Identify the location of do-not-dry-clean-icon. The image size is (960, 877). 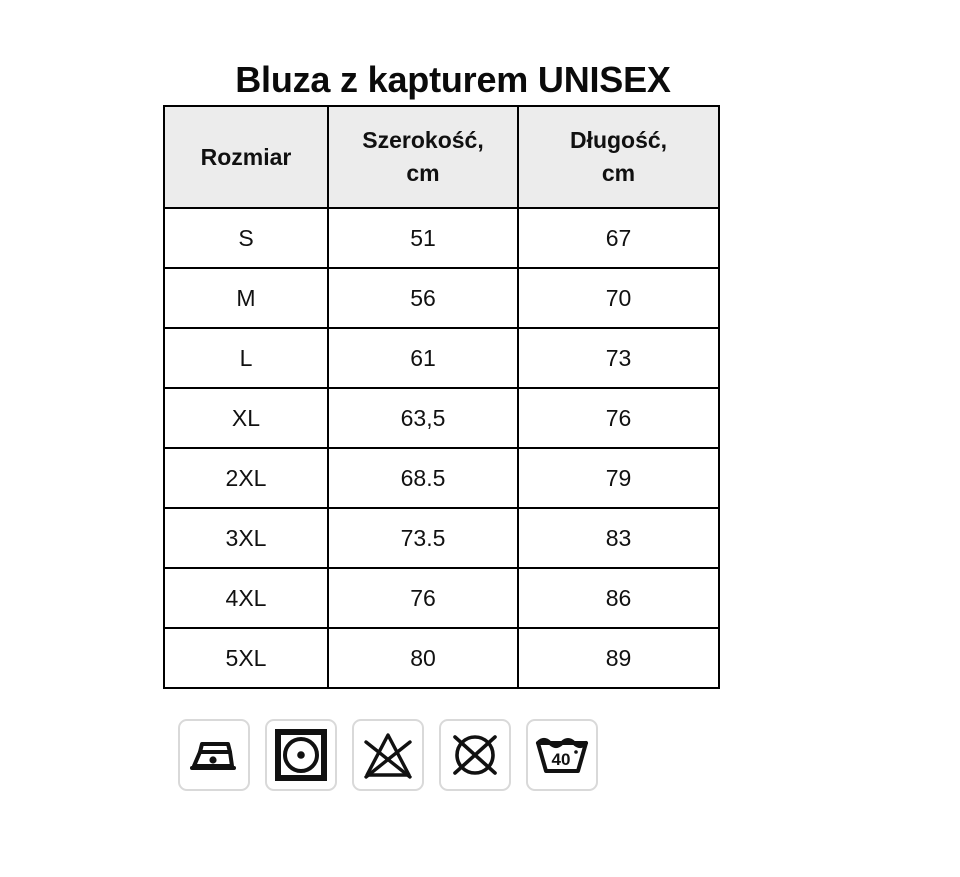
(475, 755).